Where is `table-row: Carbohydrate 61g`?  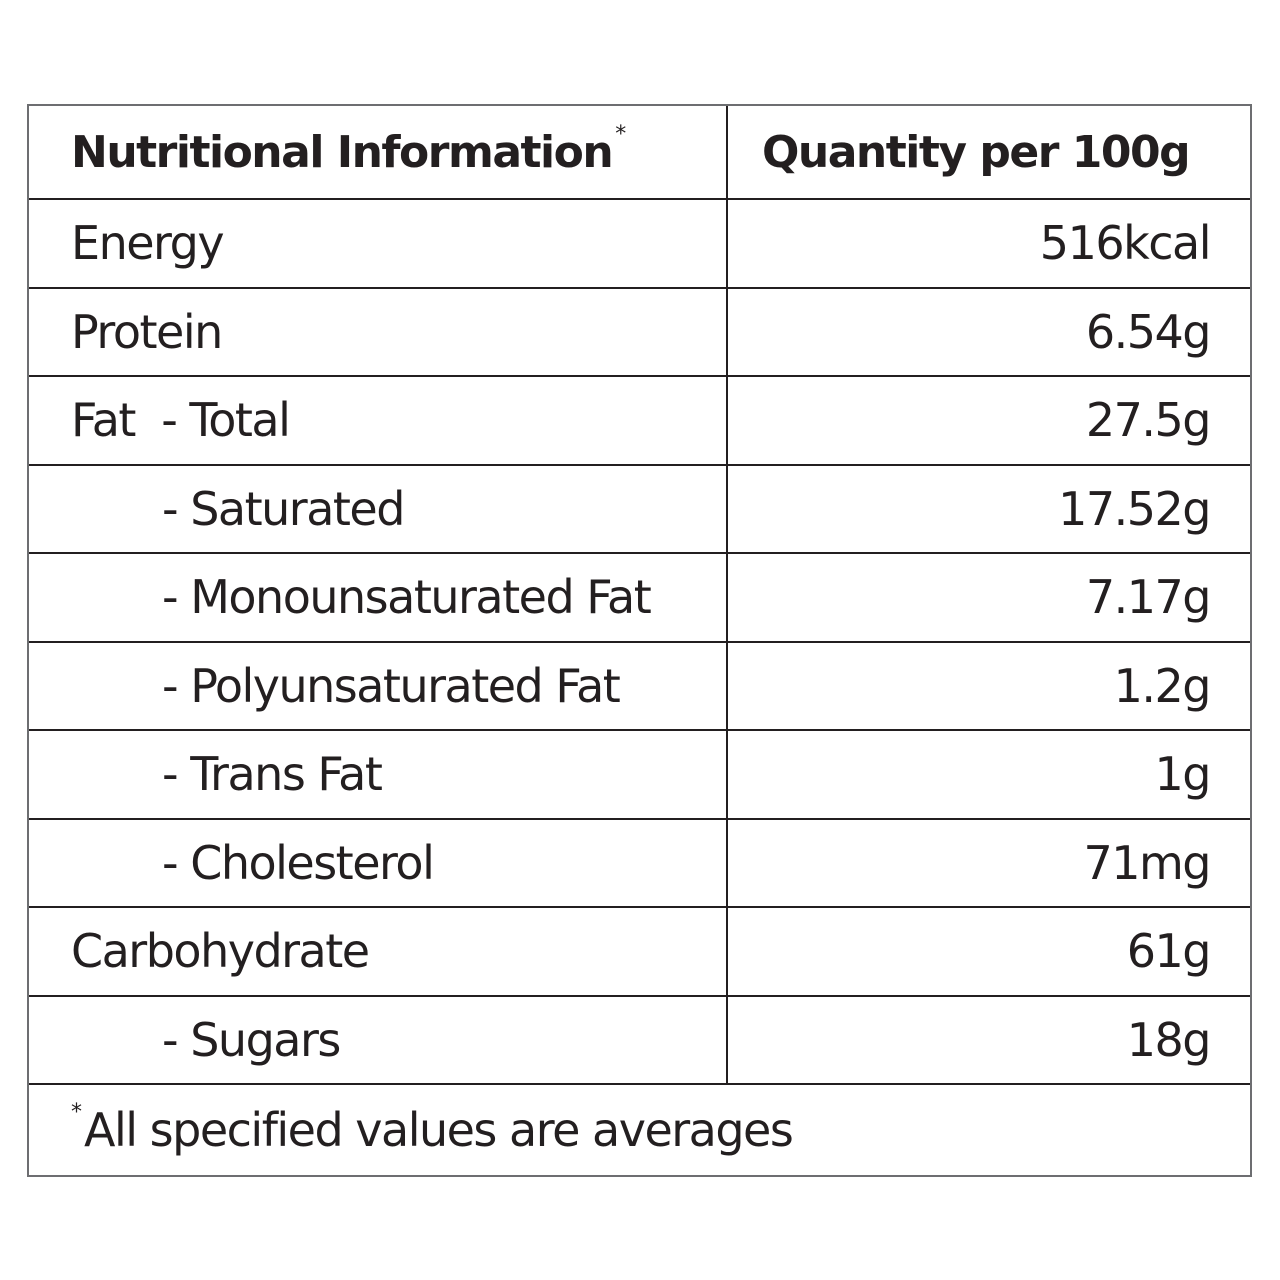
table-row: Carbohydrate 61g is located at coordinates (639, 952).